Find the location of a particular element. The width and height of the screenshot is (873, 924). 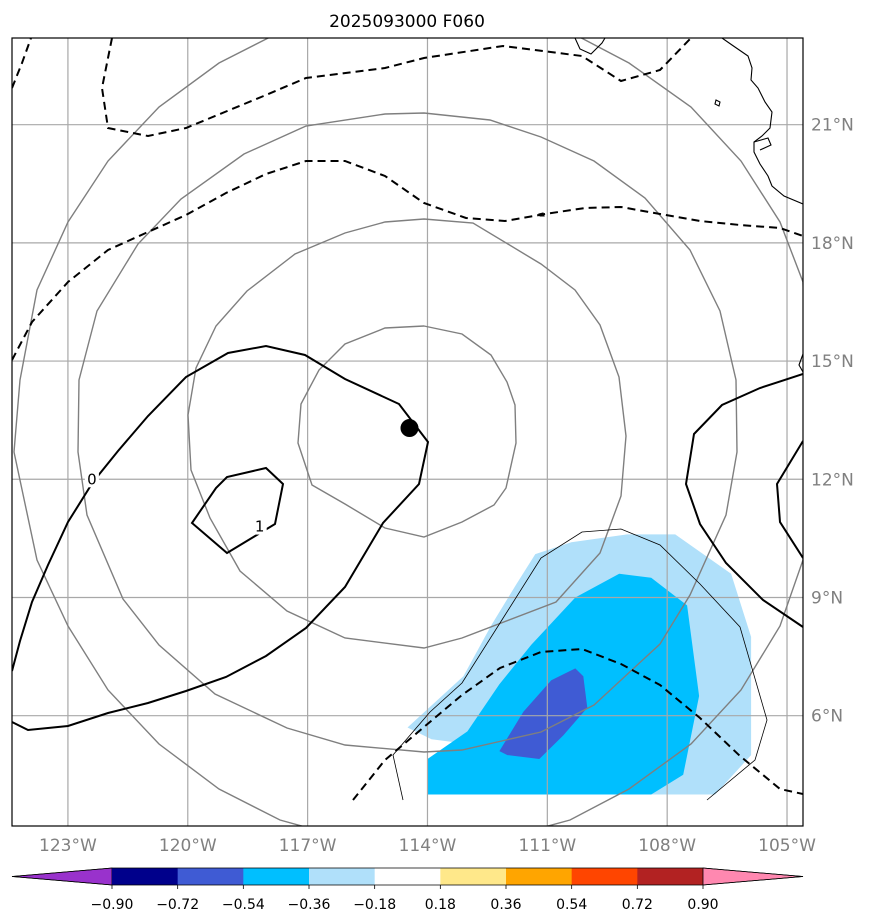

coastline is located at coordinates (670, 205).